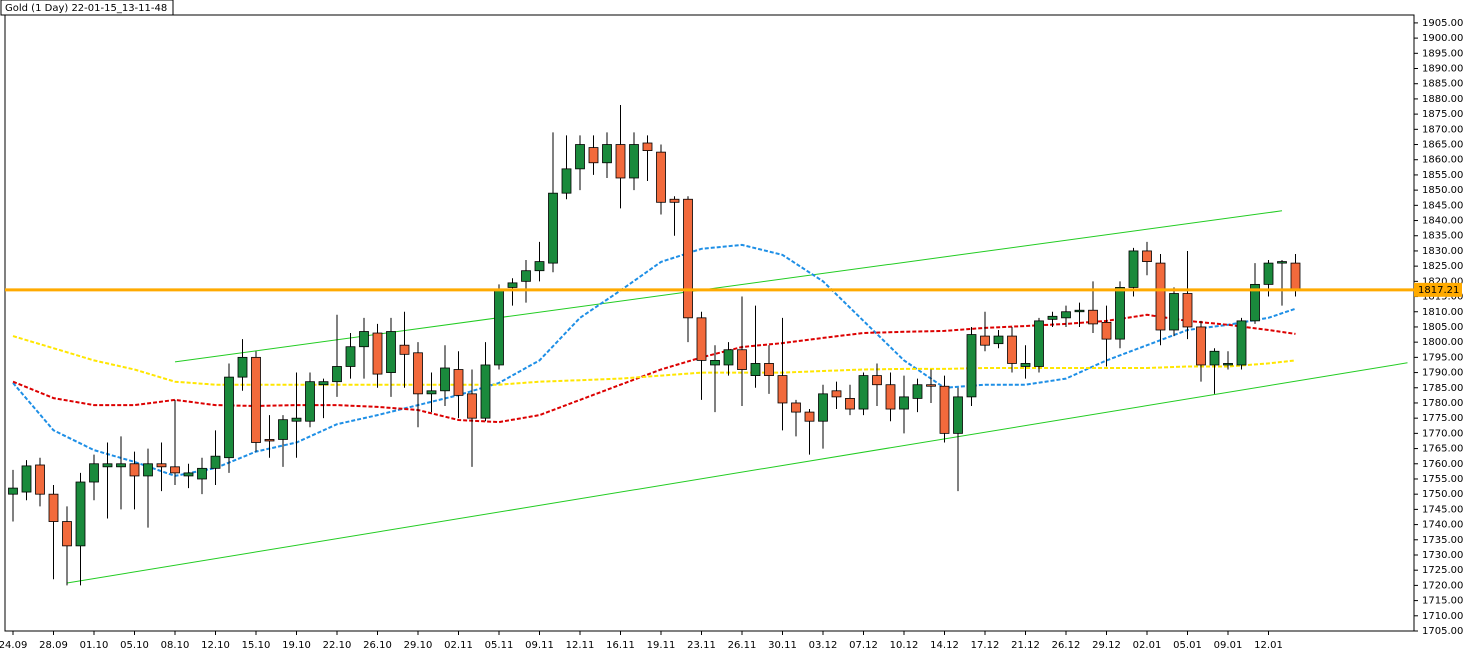 This screenshot has height=671, width=1472. What do you see at coordinates (742, 645) in the screenshot?
I see `x-tick-label: 26.11` at bounding box center [742, 645].